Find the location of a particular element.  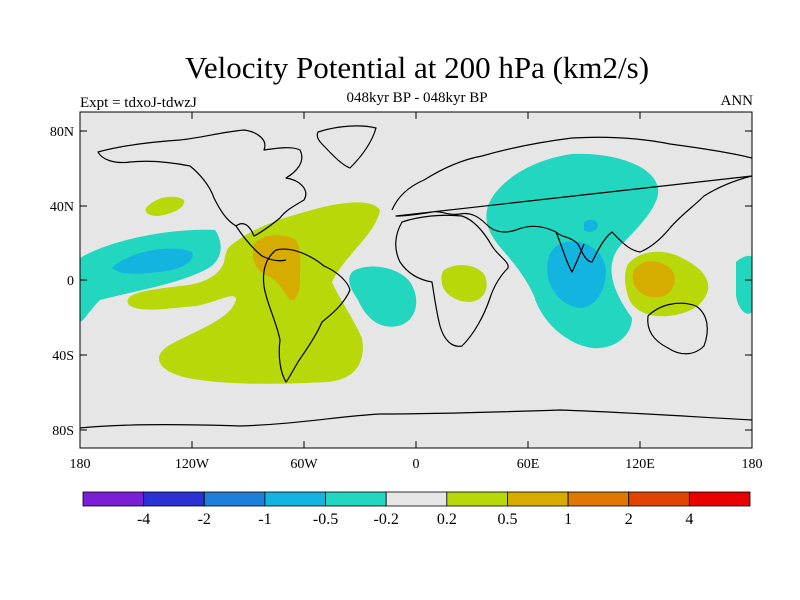

coastline-australia is located at coordinates (677, 328).